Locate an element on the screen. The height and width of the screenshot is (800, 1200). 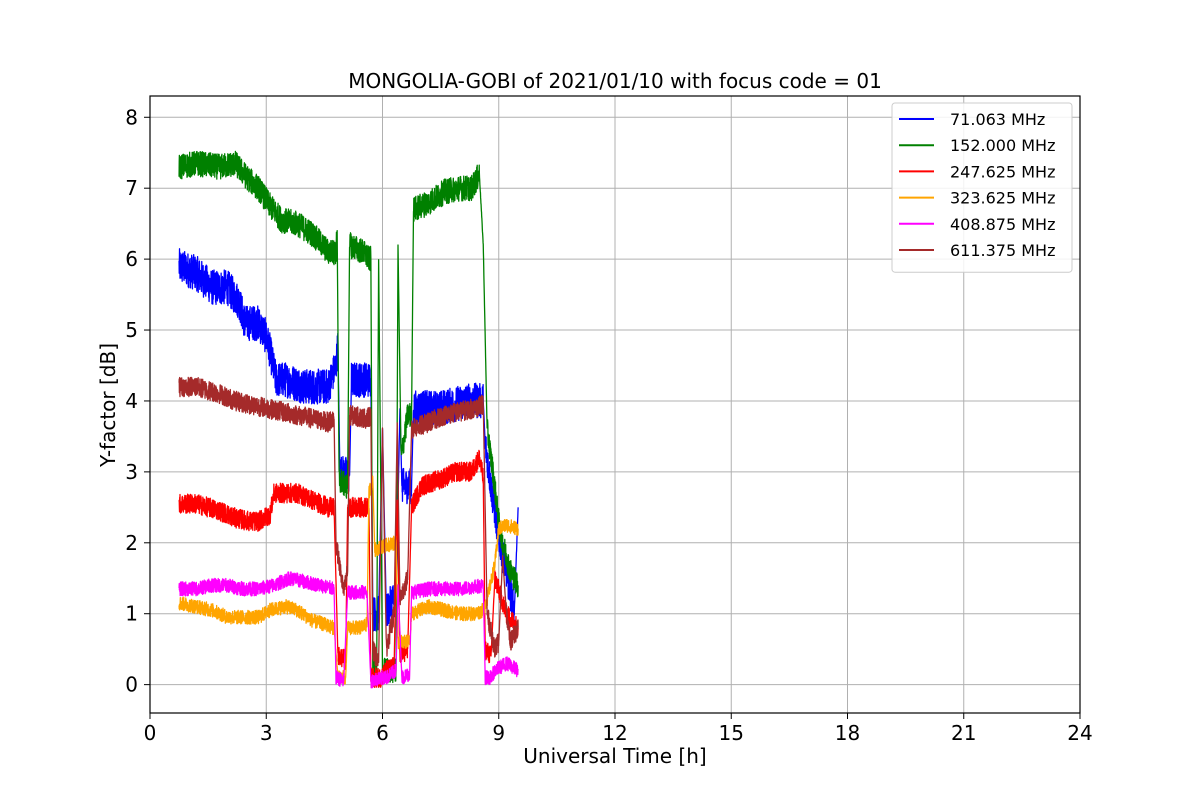
y-axis: 0 1 2 3 4 5 6 7 8 is located at coordinates (137, 401).